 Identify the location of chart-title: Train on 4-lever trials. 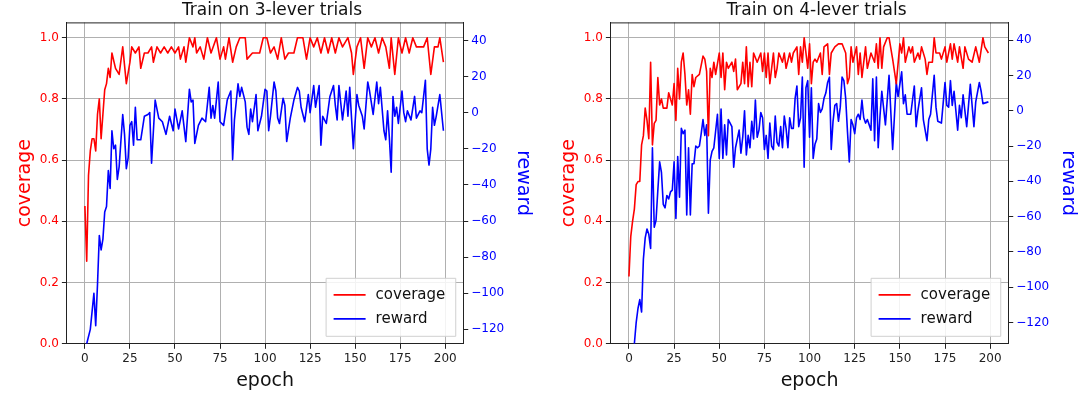
(816, 9).